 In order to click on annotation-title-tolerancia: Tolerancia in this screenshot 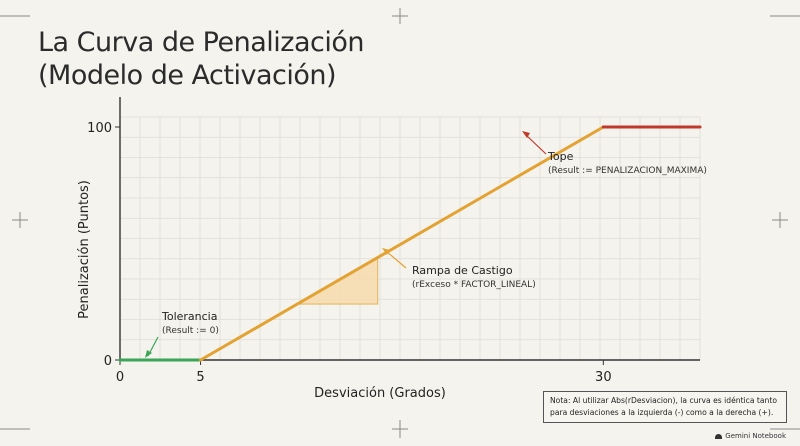, I will do `click(189, 316)`.